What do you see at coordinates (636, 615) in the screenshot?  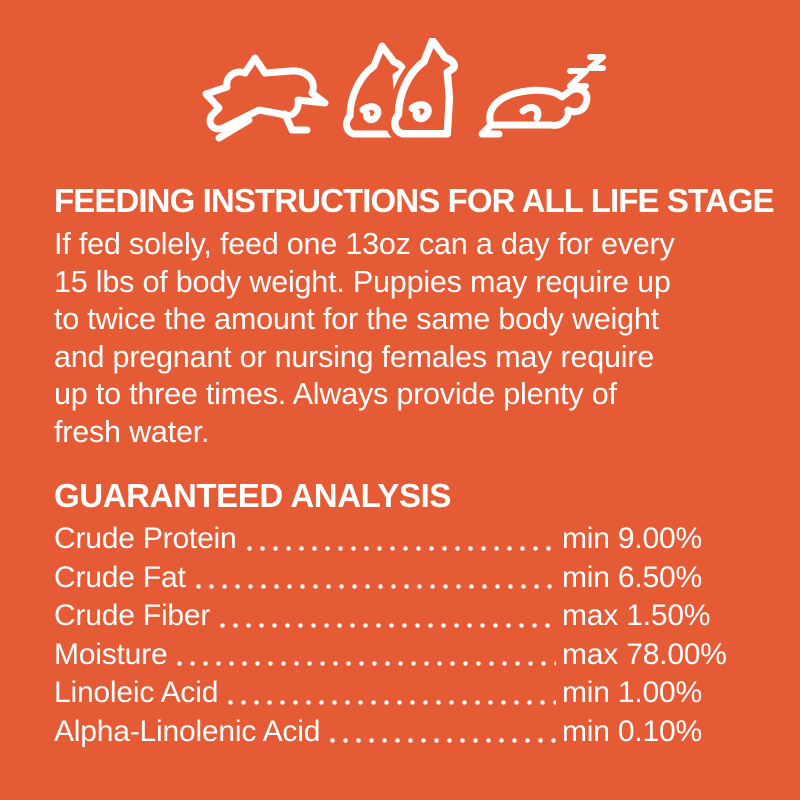 I see `nutrient-value: max 1.50%` at bounding box center [636, 615].